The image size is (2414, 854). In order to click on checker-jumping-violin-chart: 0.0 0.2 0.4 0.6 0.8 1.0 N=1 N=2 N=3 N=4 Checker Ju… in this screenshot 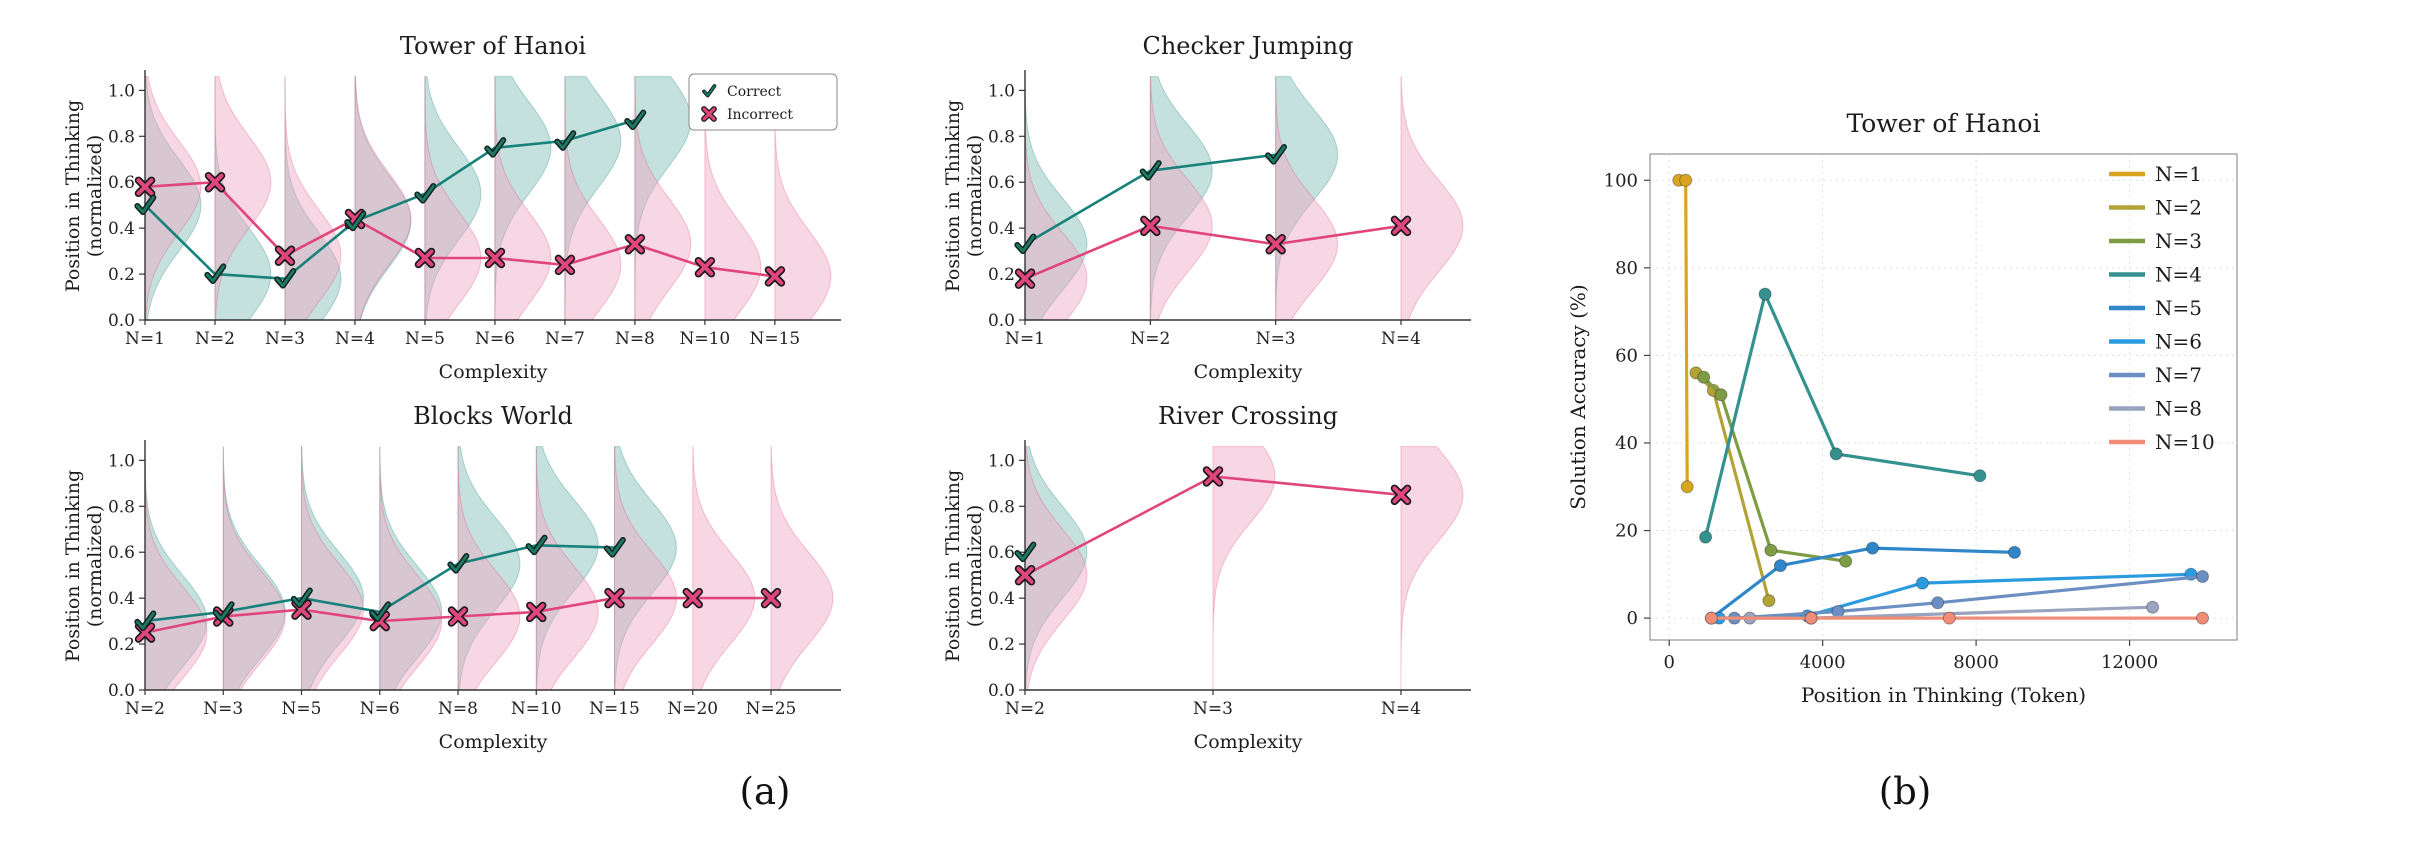, I will do `click(1206, 207)`.